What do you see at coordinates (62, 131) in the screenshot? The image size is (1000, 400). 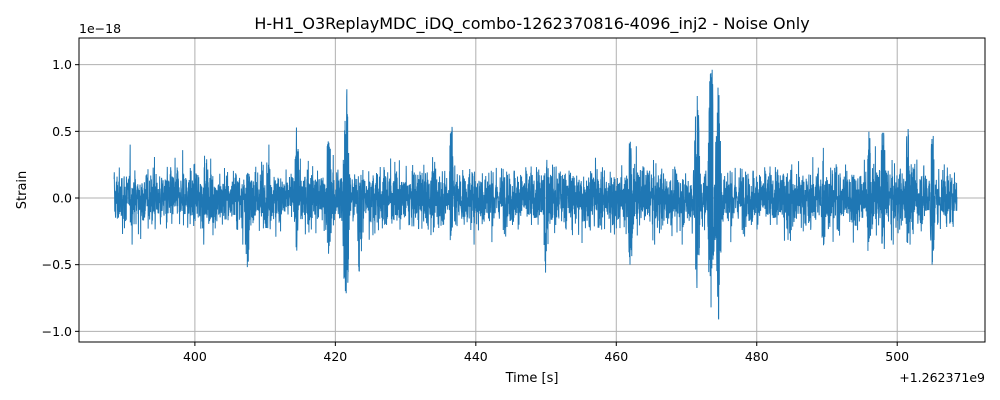 I see `y-tick-label: 0.5` at bounding box center [62, 131].